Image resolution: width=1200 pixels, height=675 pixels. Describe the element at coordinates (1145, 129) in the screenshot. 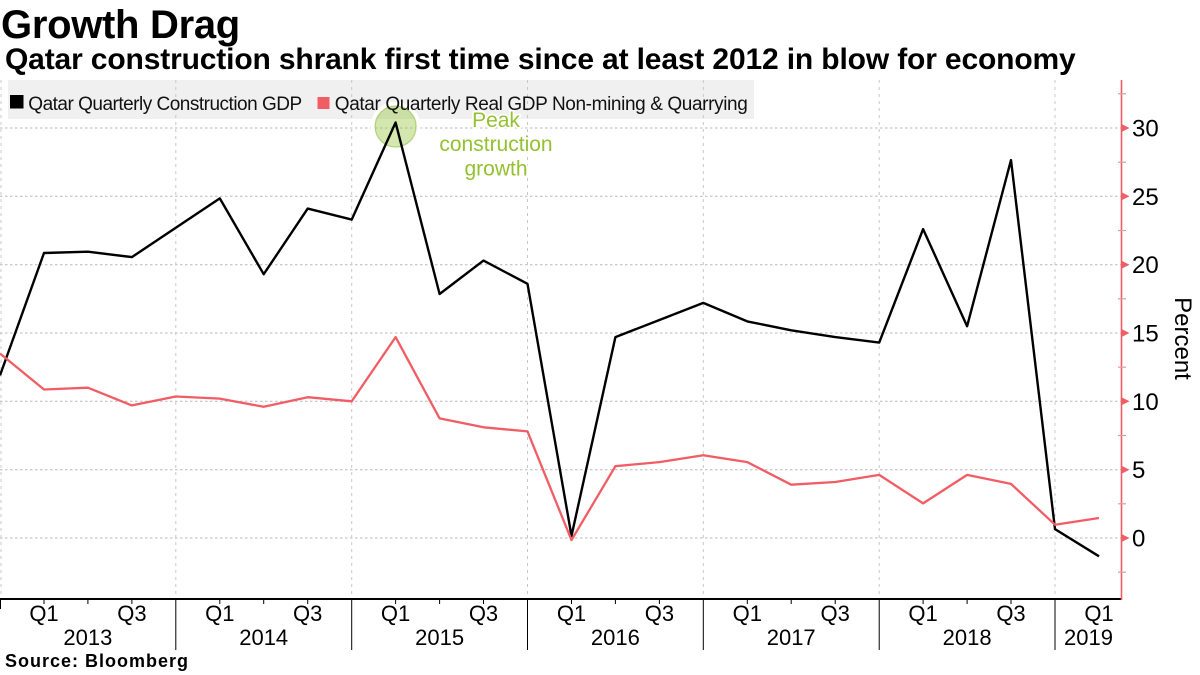

I see `svg-text: 30` at that location.